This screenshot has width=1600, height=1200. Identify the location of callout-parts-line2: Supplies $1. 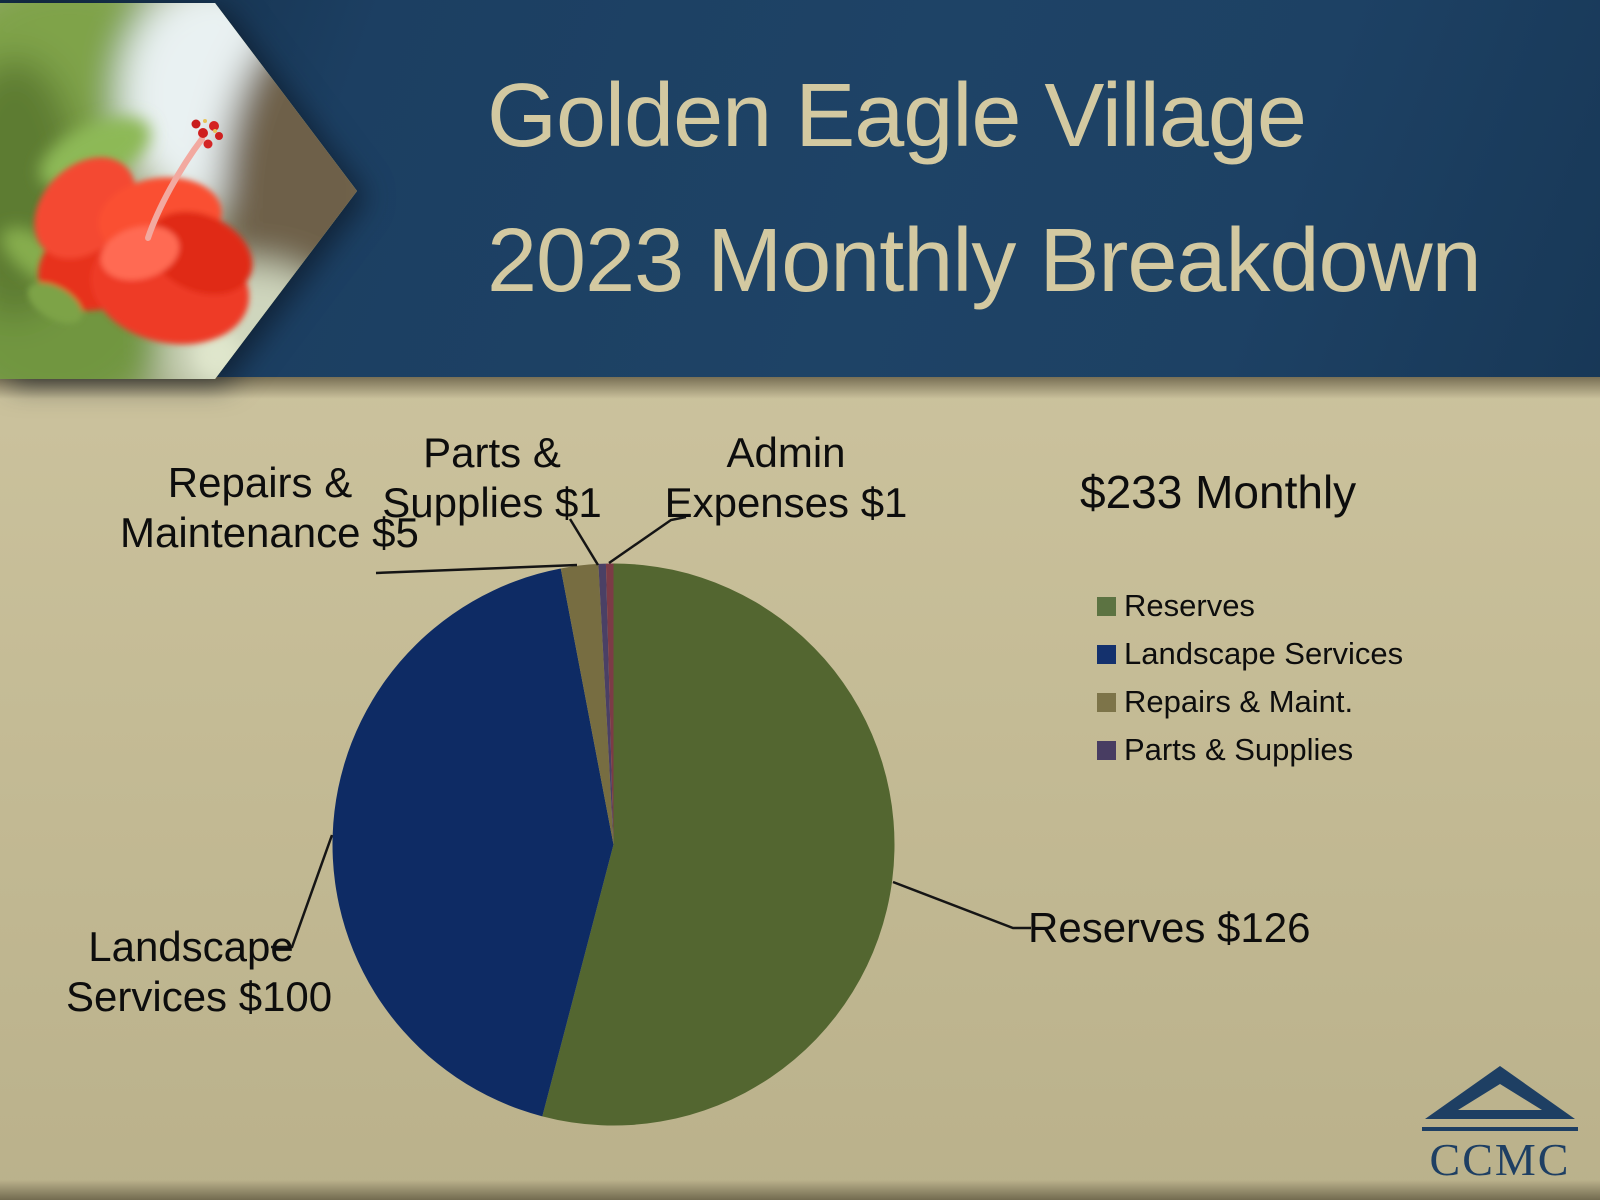
(492, 502).